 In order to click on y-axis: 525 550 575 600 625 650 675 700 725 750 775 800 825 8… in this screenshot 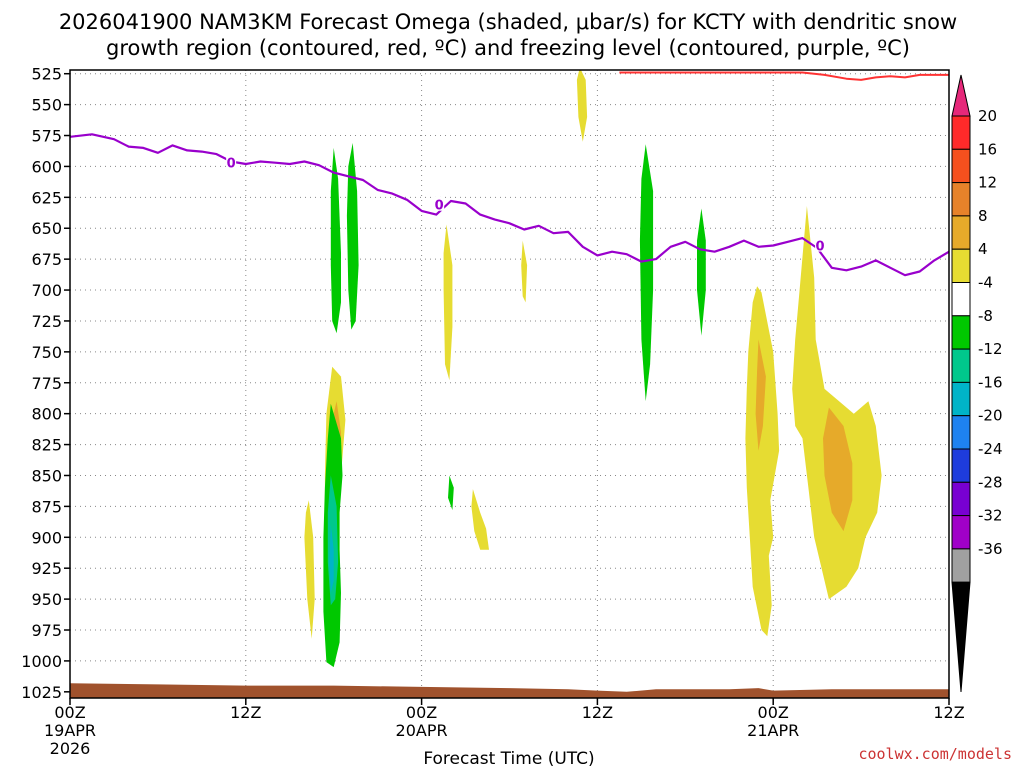, I will do `click(45, 383)`.